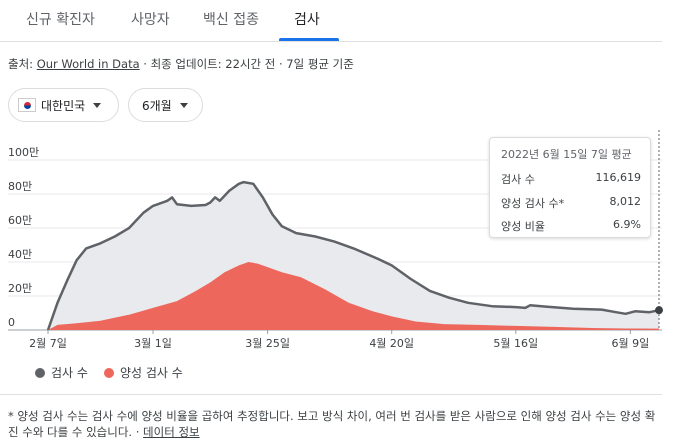  Describe the element at coordinates (20, 220) in the screenshot. I see `y-tick-label: 60만` at that location.